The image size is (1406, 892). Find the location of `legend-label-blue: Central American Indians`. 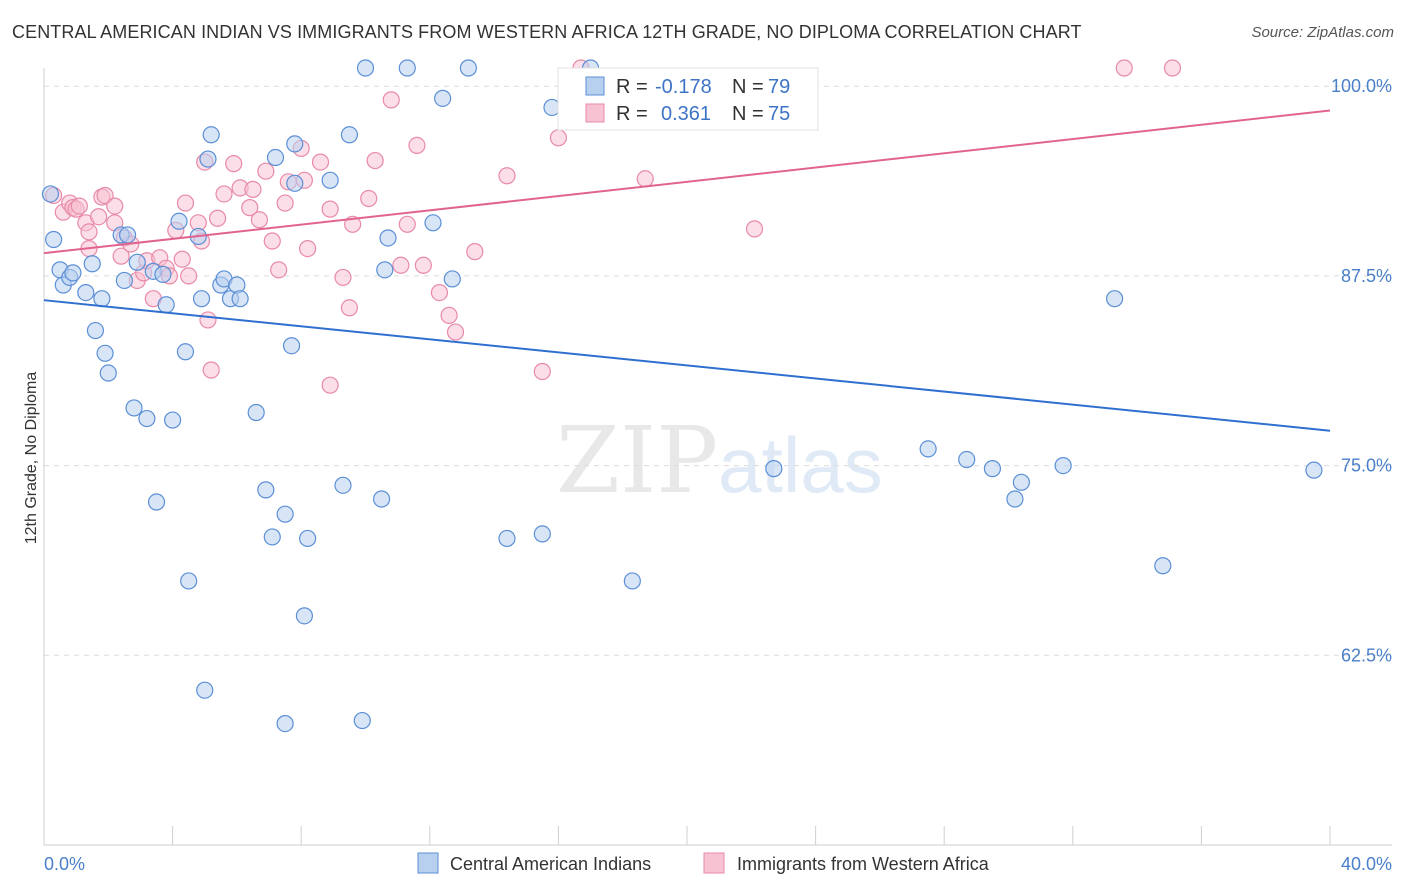

legend-label-blue: Central American Indians is located at coordinates (550, 864).